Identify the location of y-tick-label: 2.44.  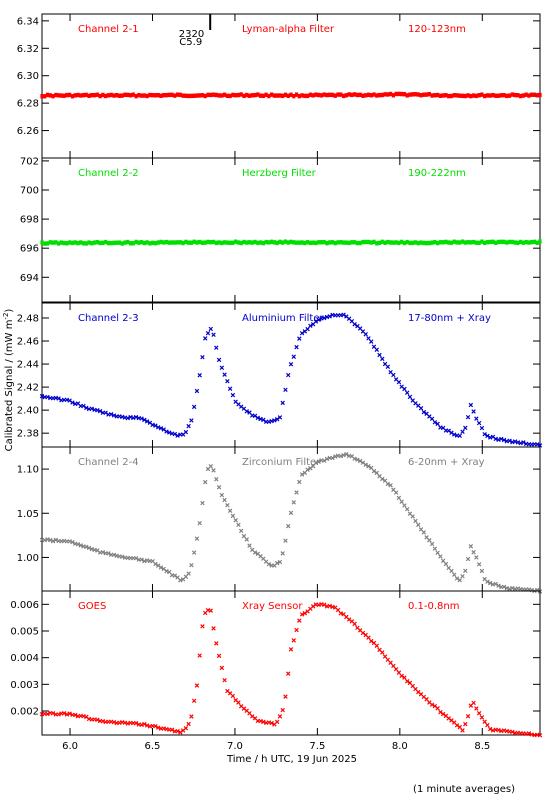
(28, 365).